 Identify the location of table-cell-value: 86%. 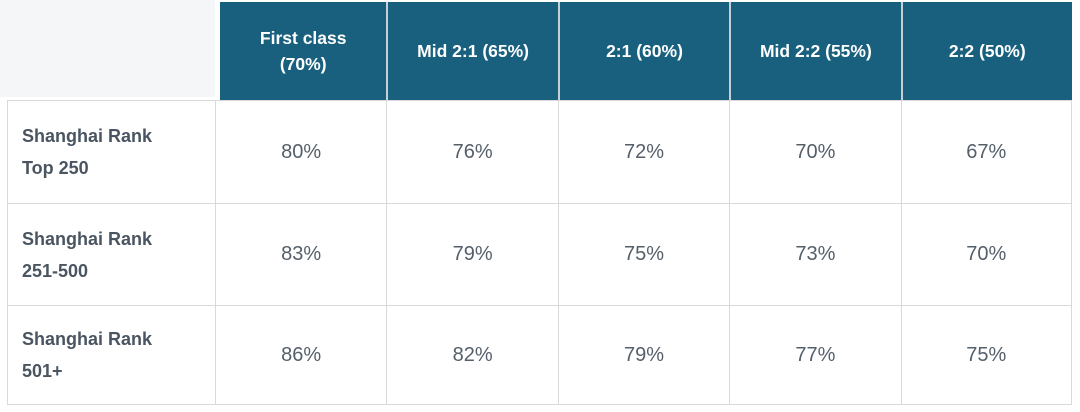
(301, 355).